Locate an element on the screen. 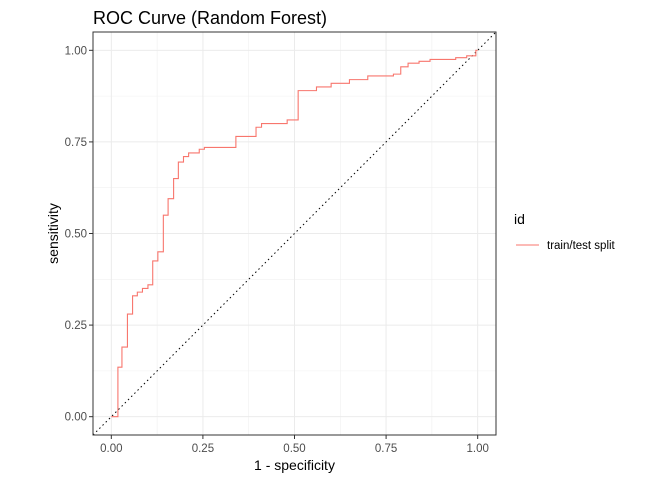  x-tick-label: 0.75 is located at coordinates (386, 449).